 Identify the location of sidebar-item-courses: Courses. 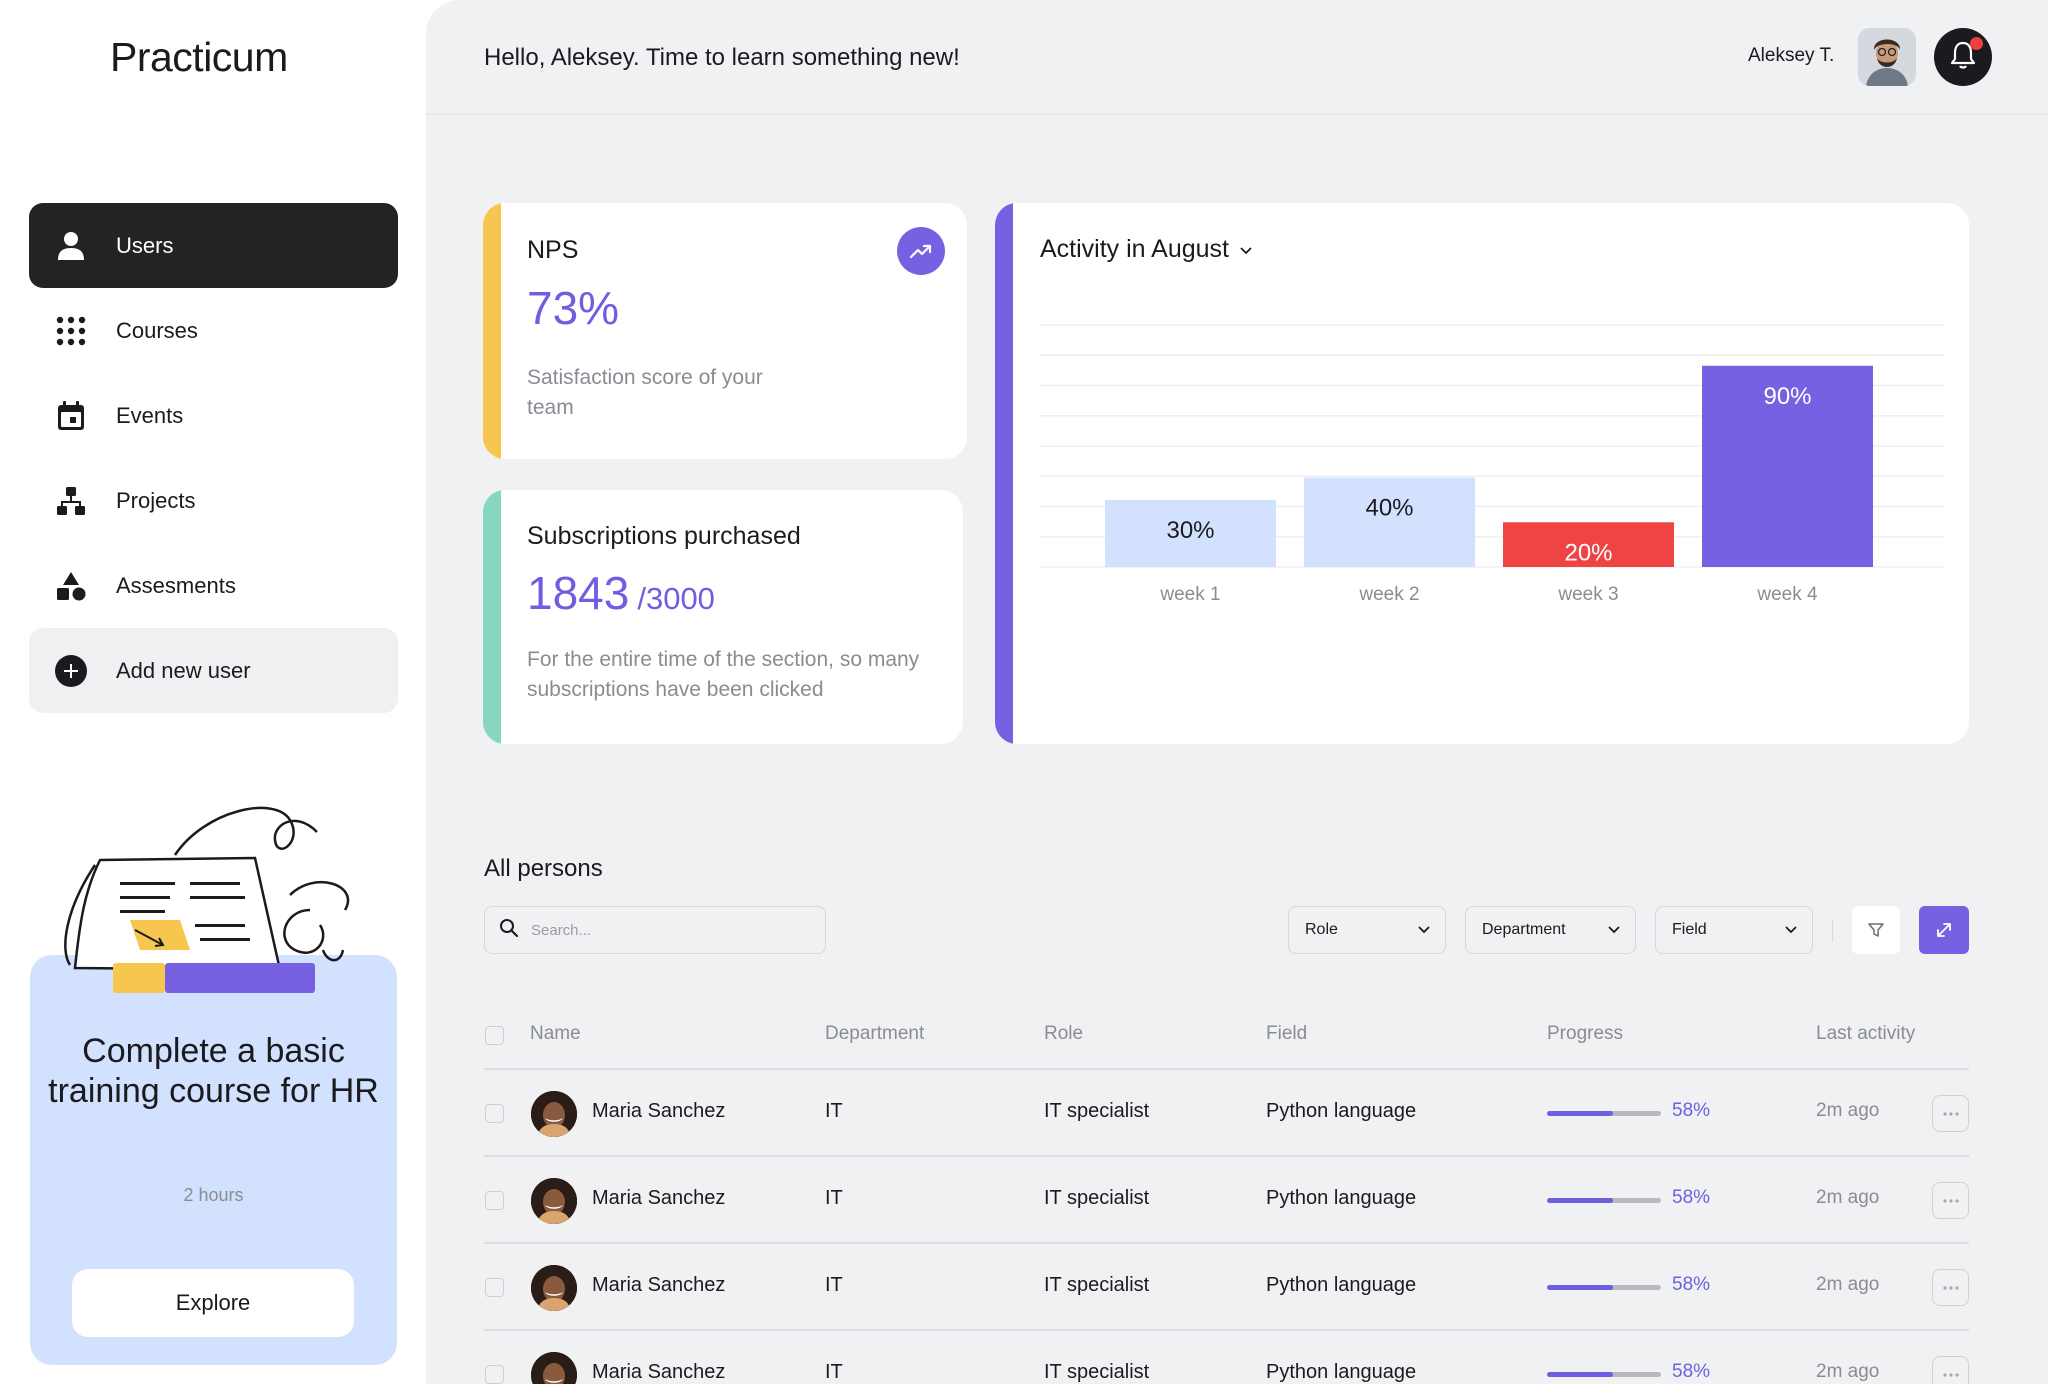
(213, 330).